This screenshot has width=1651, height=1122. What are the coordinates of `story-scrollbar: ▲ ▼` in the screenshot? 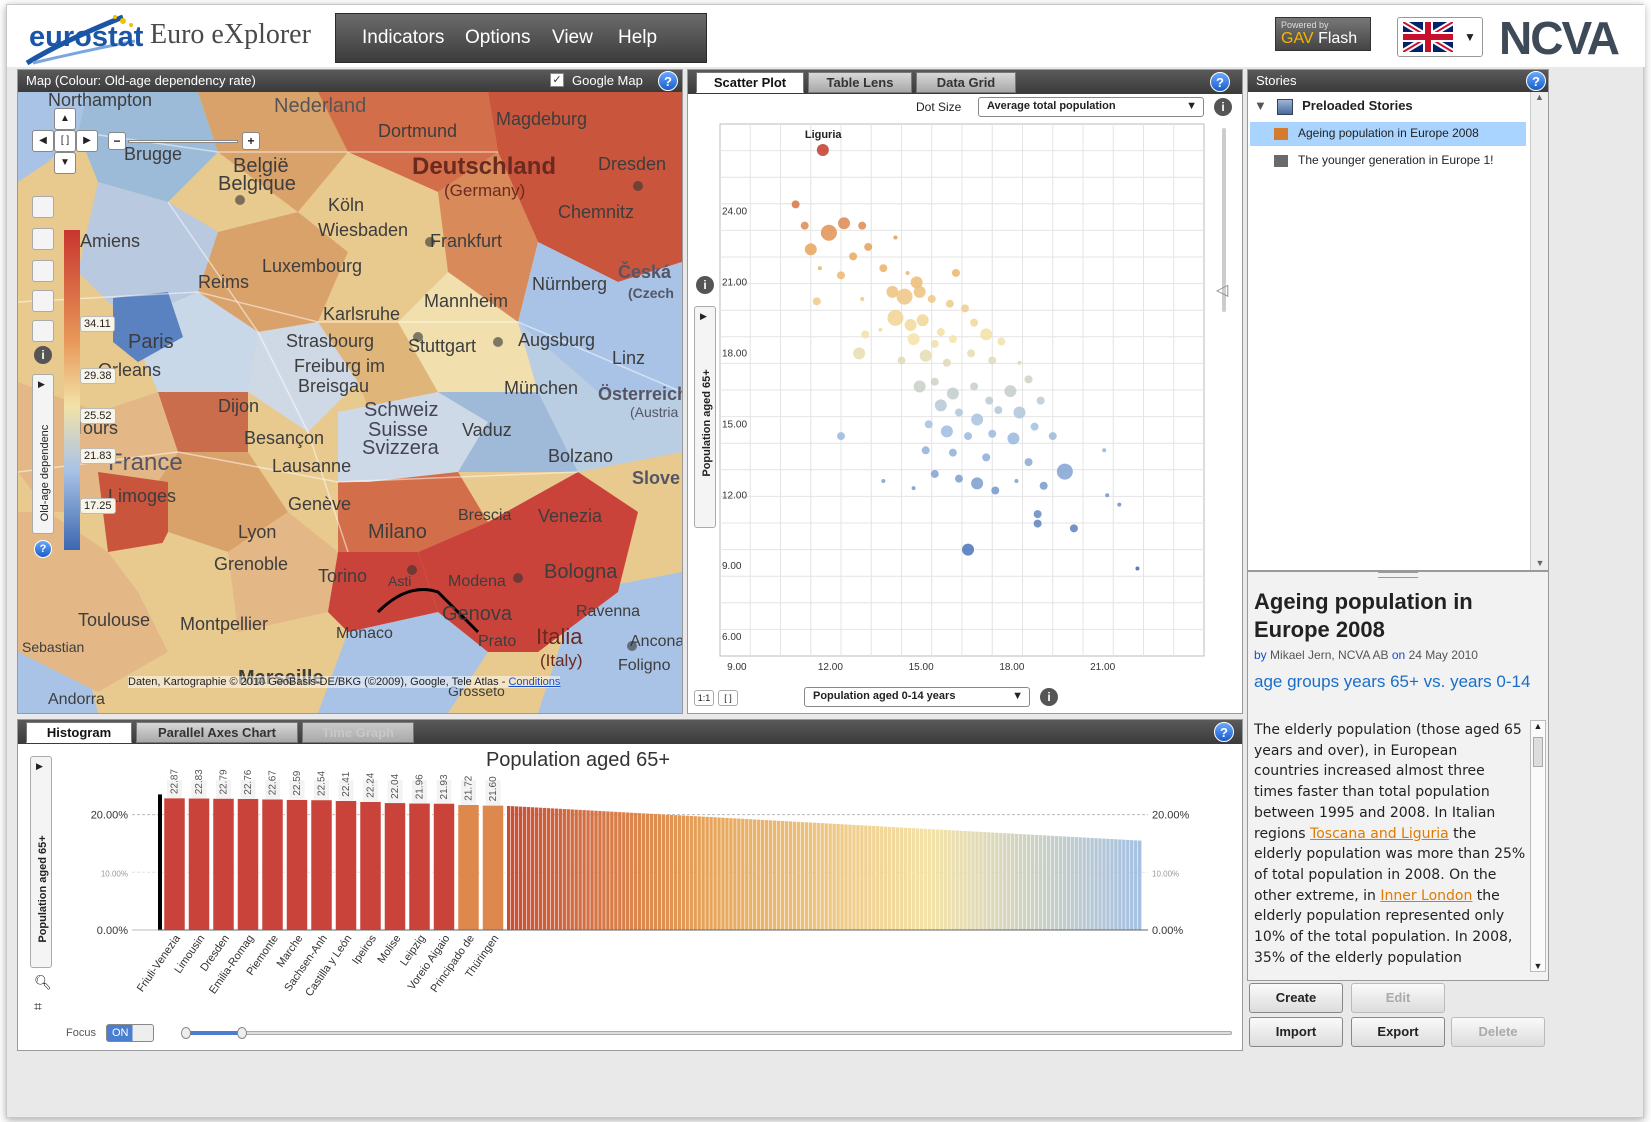 It's located at (1538, 846).